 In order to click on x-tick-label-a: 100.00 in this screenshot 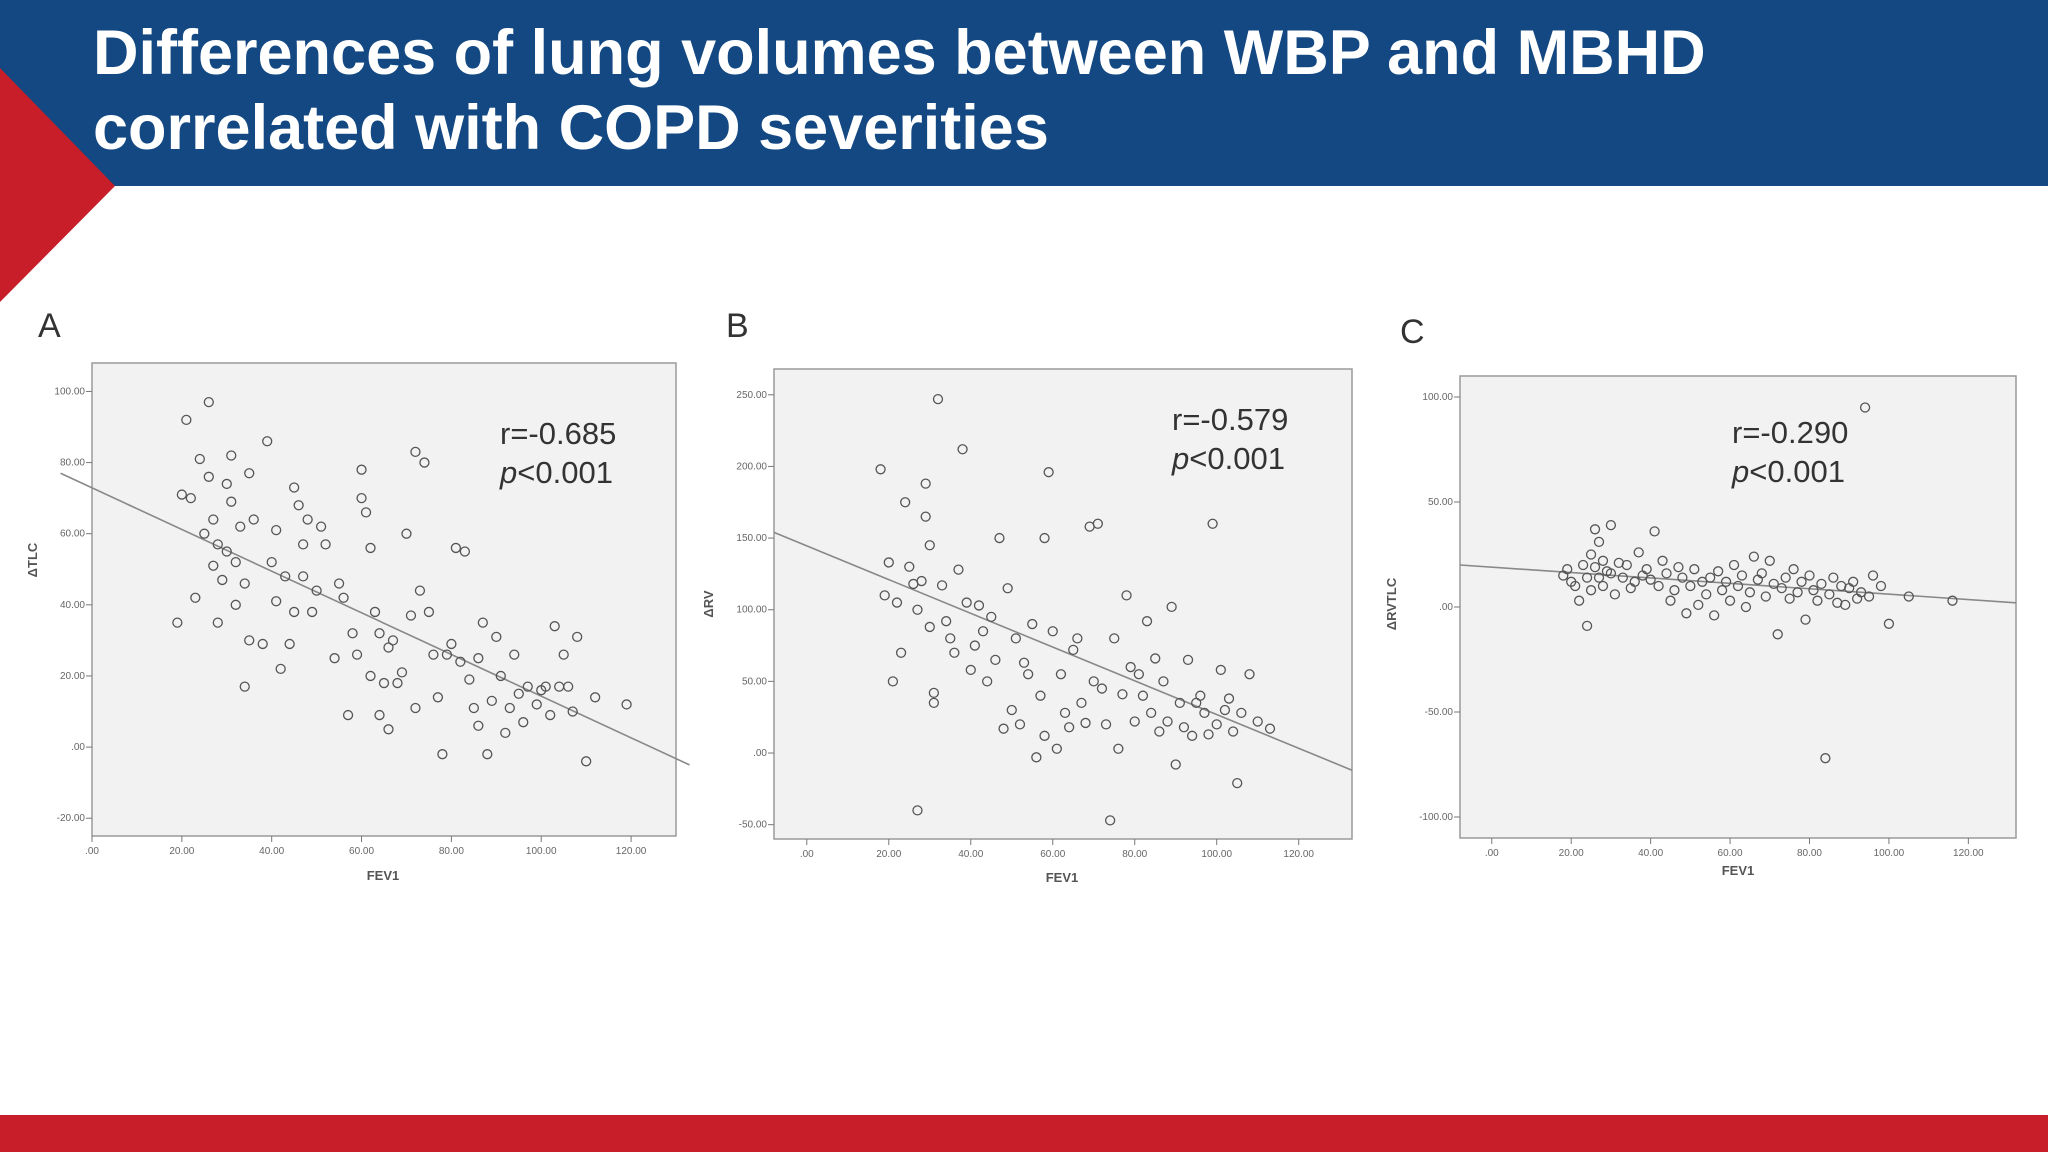, I will do `click(541, 851)`.